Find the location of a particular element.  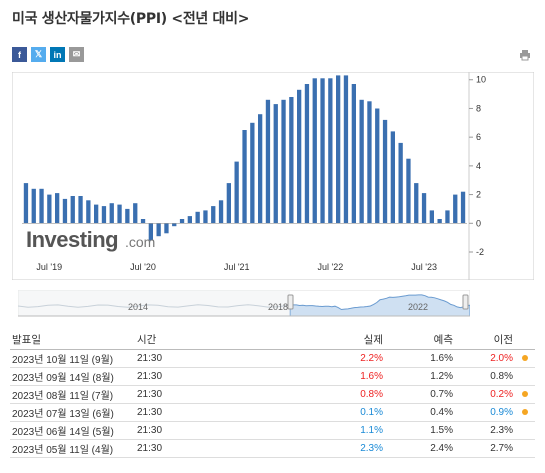

y-tick-label: 4 is located at coordinates (478, 166).